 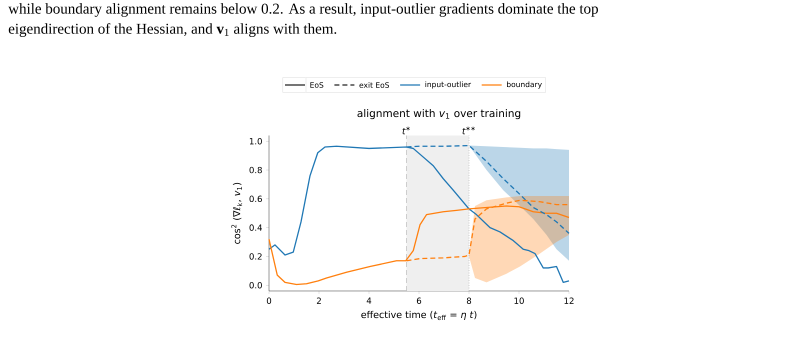 What do you see at coordinates (369, 301) in the screenshot?
I see `x-tick-label: 4` at bounding box center [369, 301].